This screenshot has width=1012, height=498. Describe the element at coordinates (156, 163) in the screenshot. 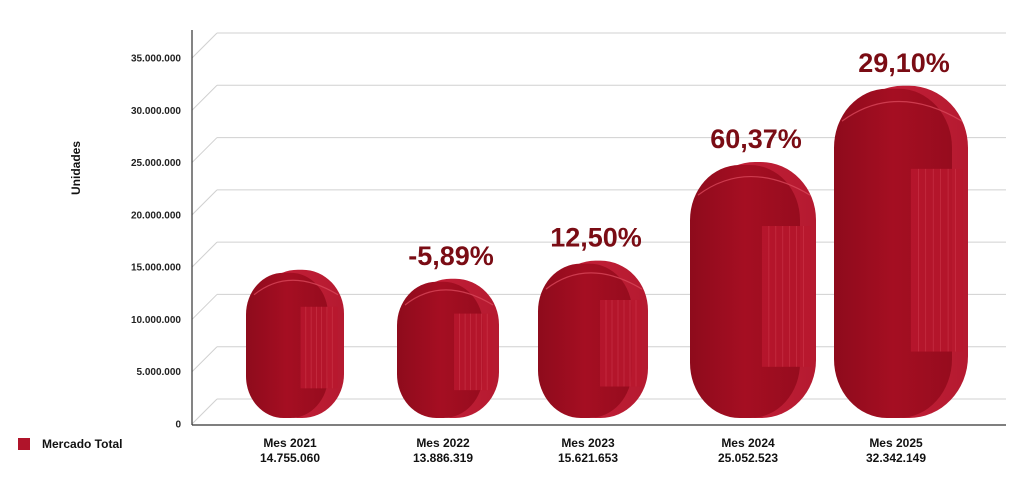

I see `y-tick-label: 25.000.000` at that location.